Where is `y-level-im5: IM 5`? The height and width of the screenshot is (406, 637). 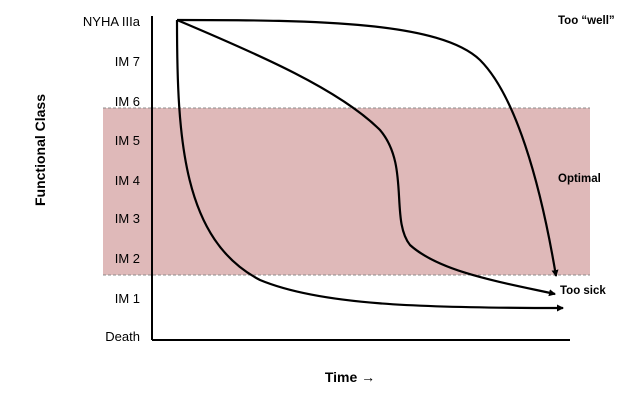 y-level-im5: IM 5 is located at coordinates (127, 140).